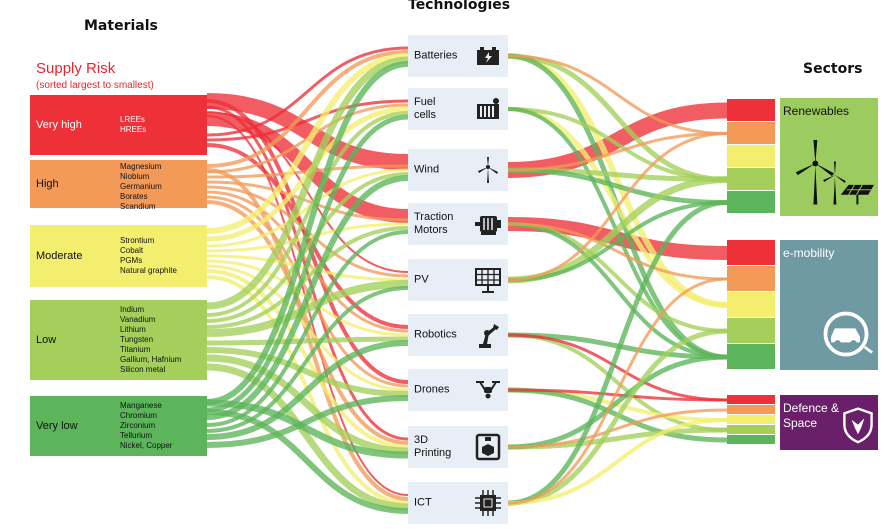  Describe the element at coordinates (138, 415) in the screenshot. I see `material-item: Chromium` at that location.